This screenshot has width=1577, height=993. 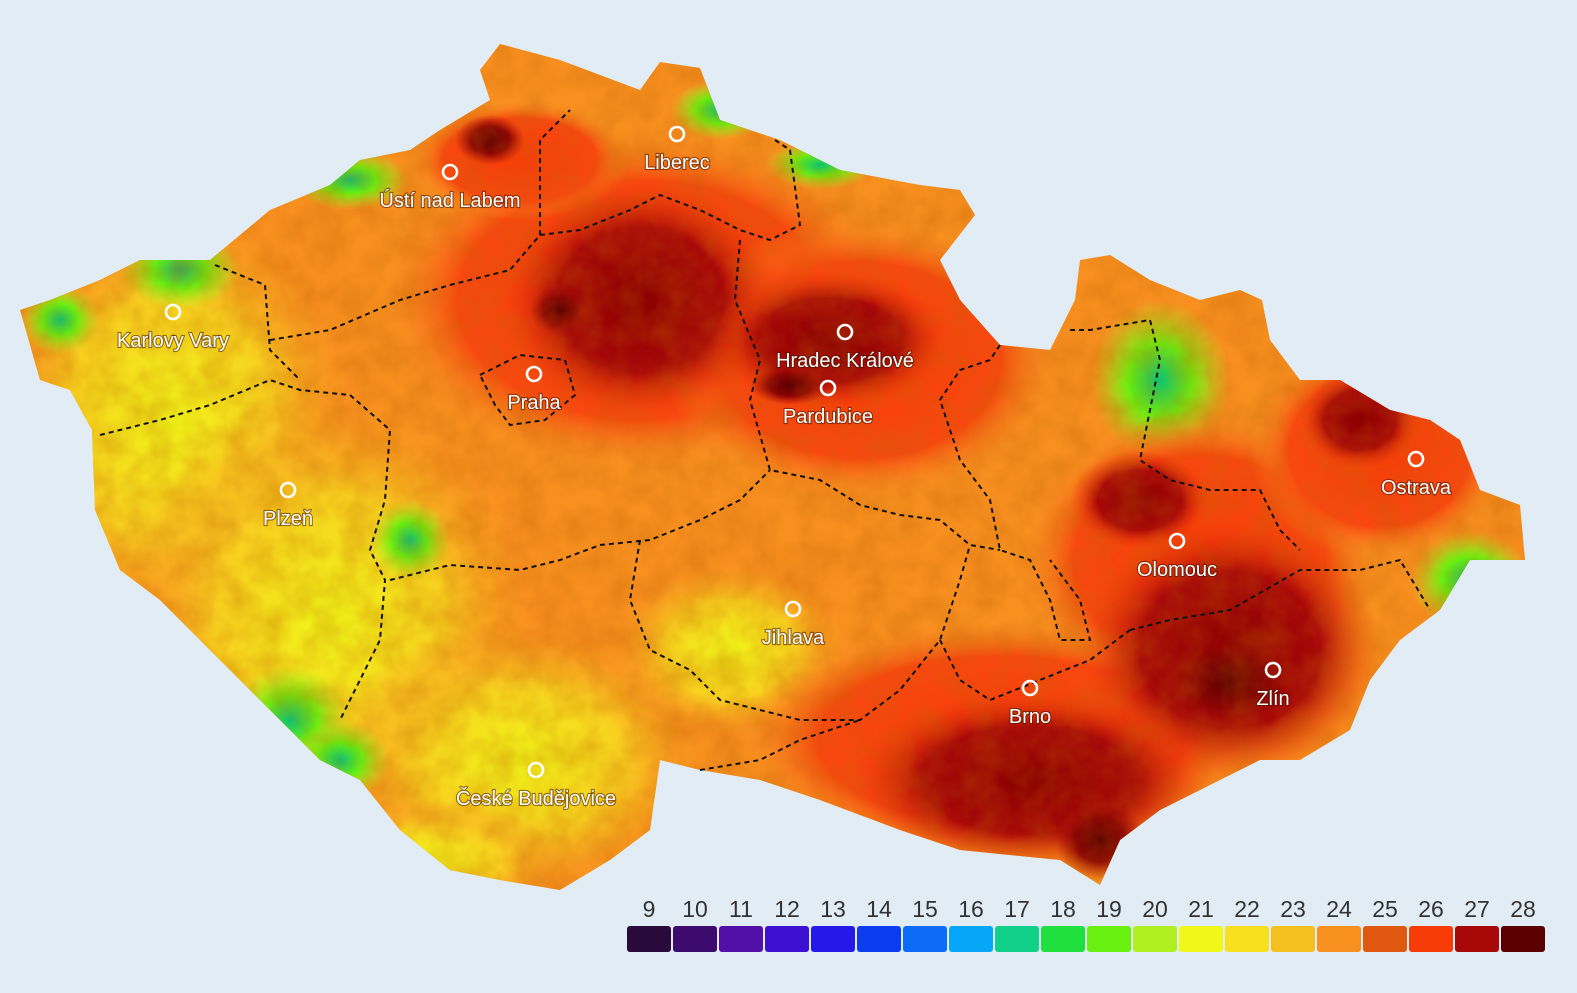 What do you see at coordinates (1431, 925) in the screenshot?
I see `legend-item: 26` at bounding box center [1431, 925].